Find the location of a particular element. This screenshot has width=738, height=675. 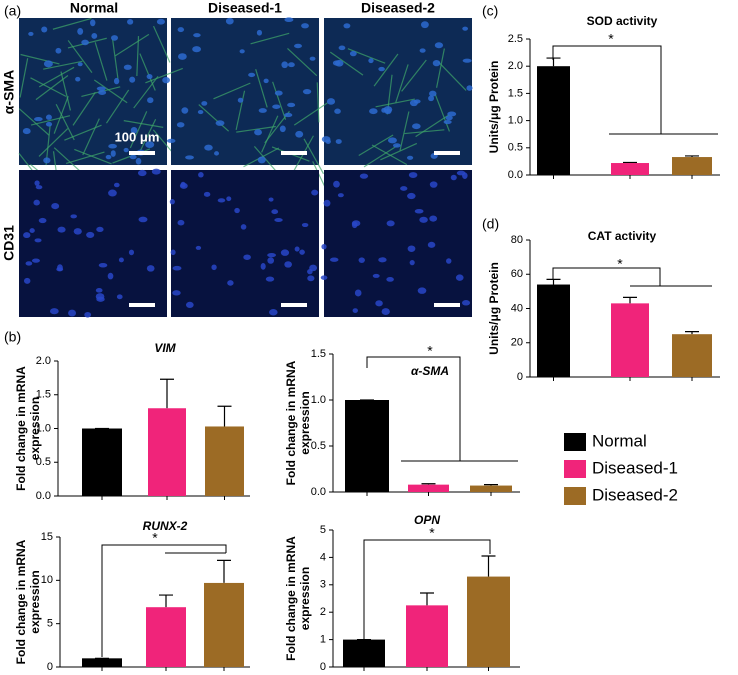

chart-title: VIM is located at coordinates (165, 348).